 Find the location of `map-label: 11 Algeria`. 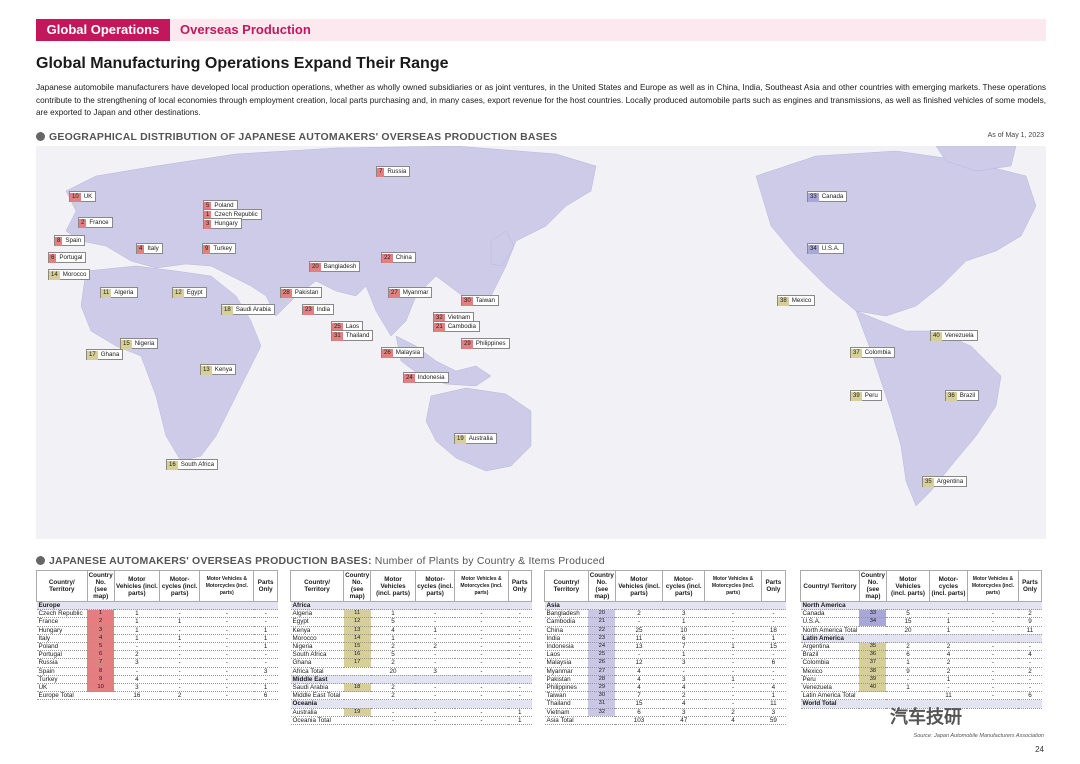

map-label: 11 Algeria is located at coordinates (119, 292).